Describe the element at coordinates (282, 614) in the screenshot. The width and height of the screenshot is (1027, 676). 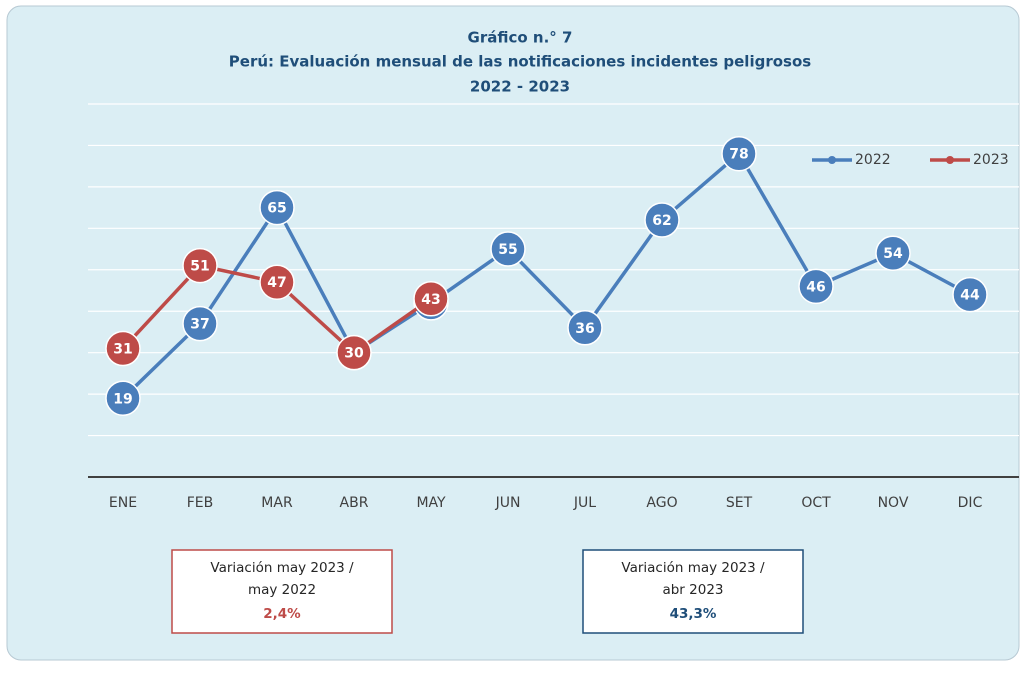
I see `annotation-value: 2,4%` at that location.